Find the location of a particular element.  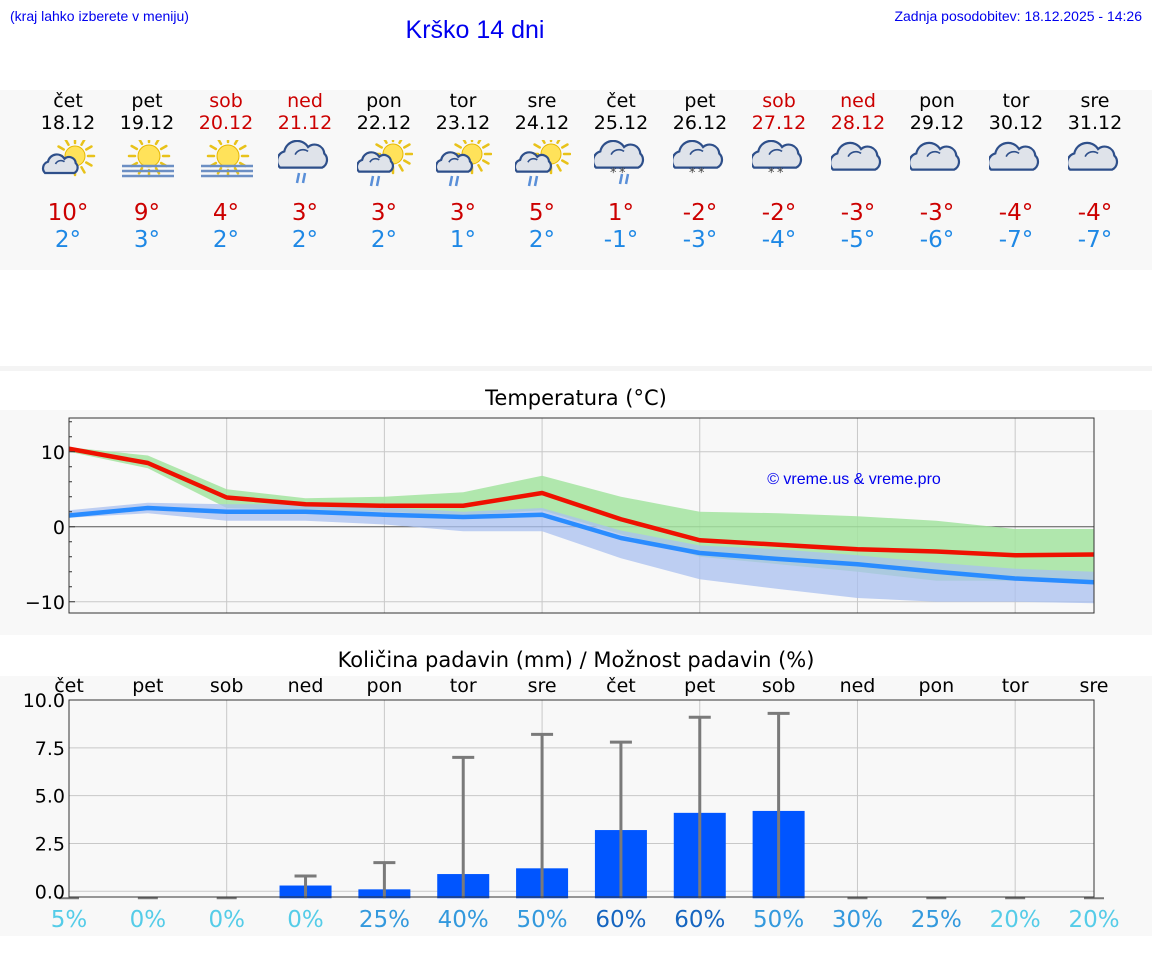

y-tick-label: 7.5 is located at coordinates (50, 749).